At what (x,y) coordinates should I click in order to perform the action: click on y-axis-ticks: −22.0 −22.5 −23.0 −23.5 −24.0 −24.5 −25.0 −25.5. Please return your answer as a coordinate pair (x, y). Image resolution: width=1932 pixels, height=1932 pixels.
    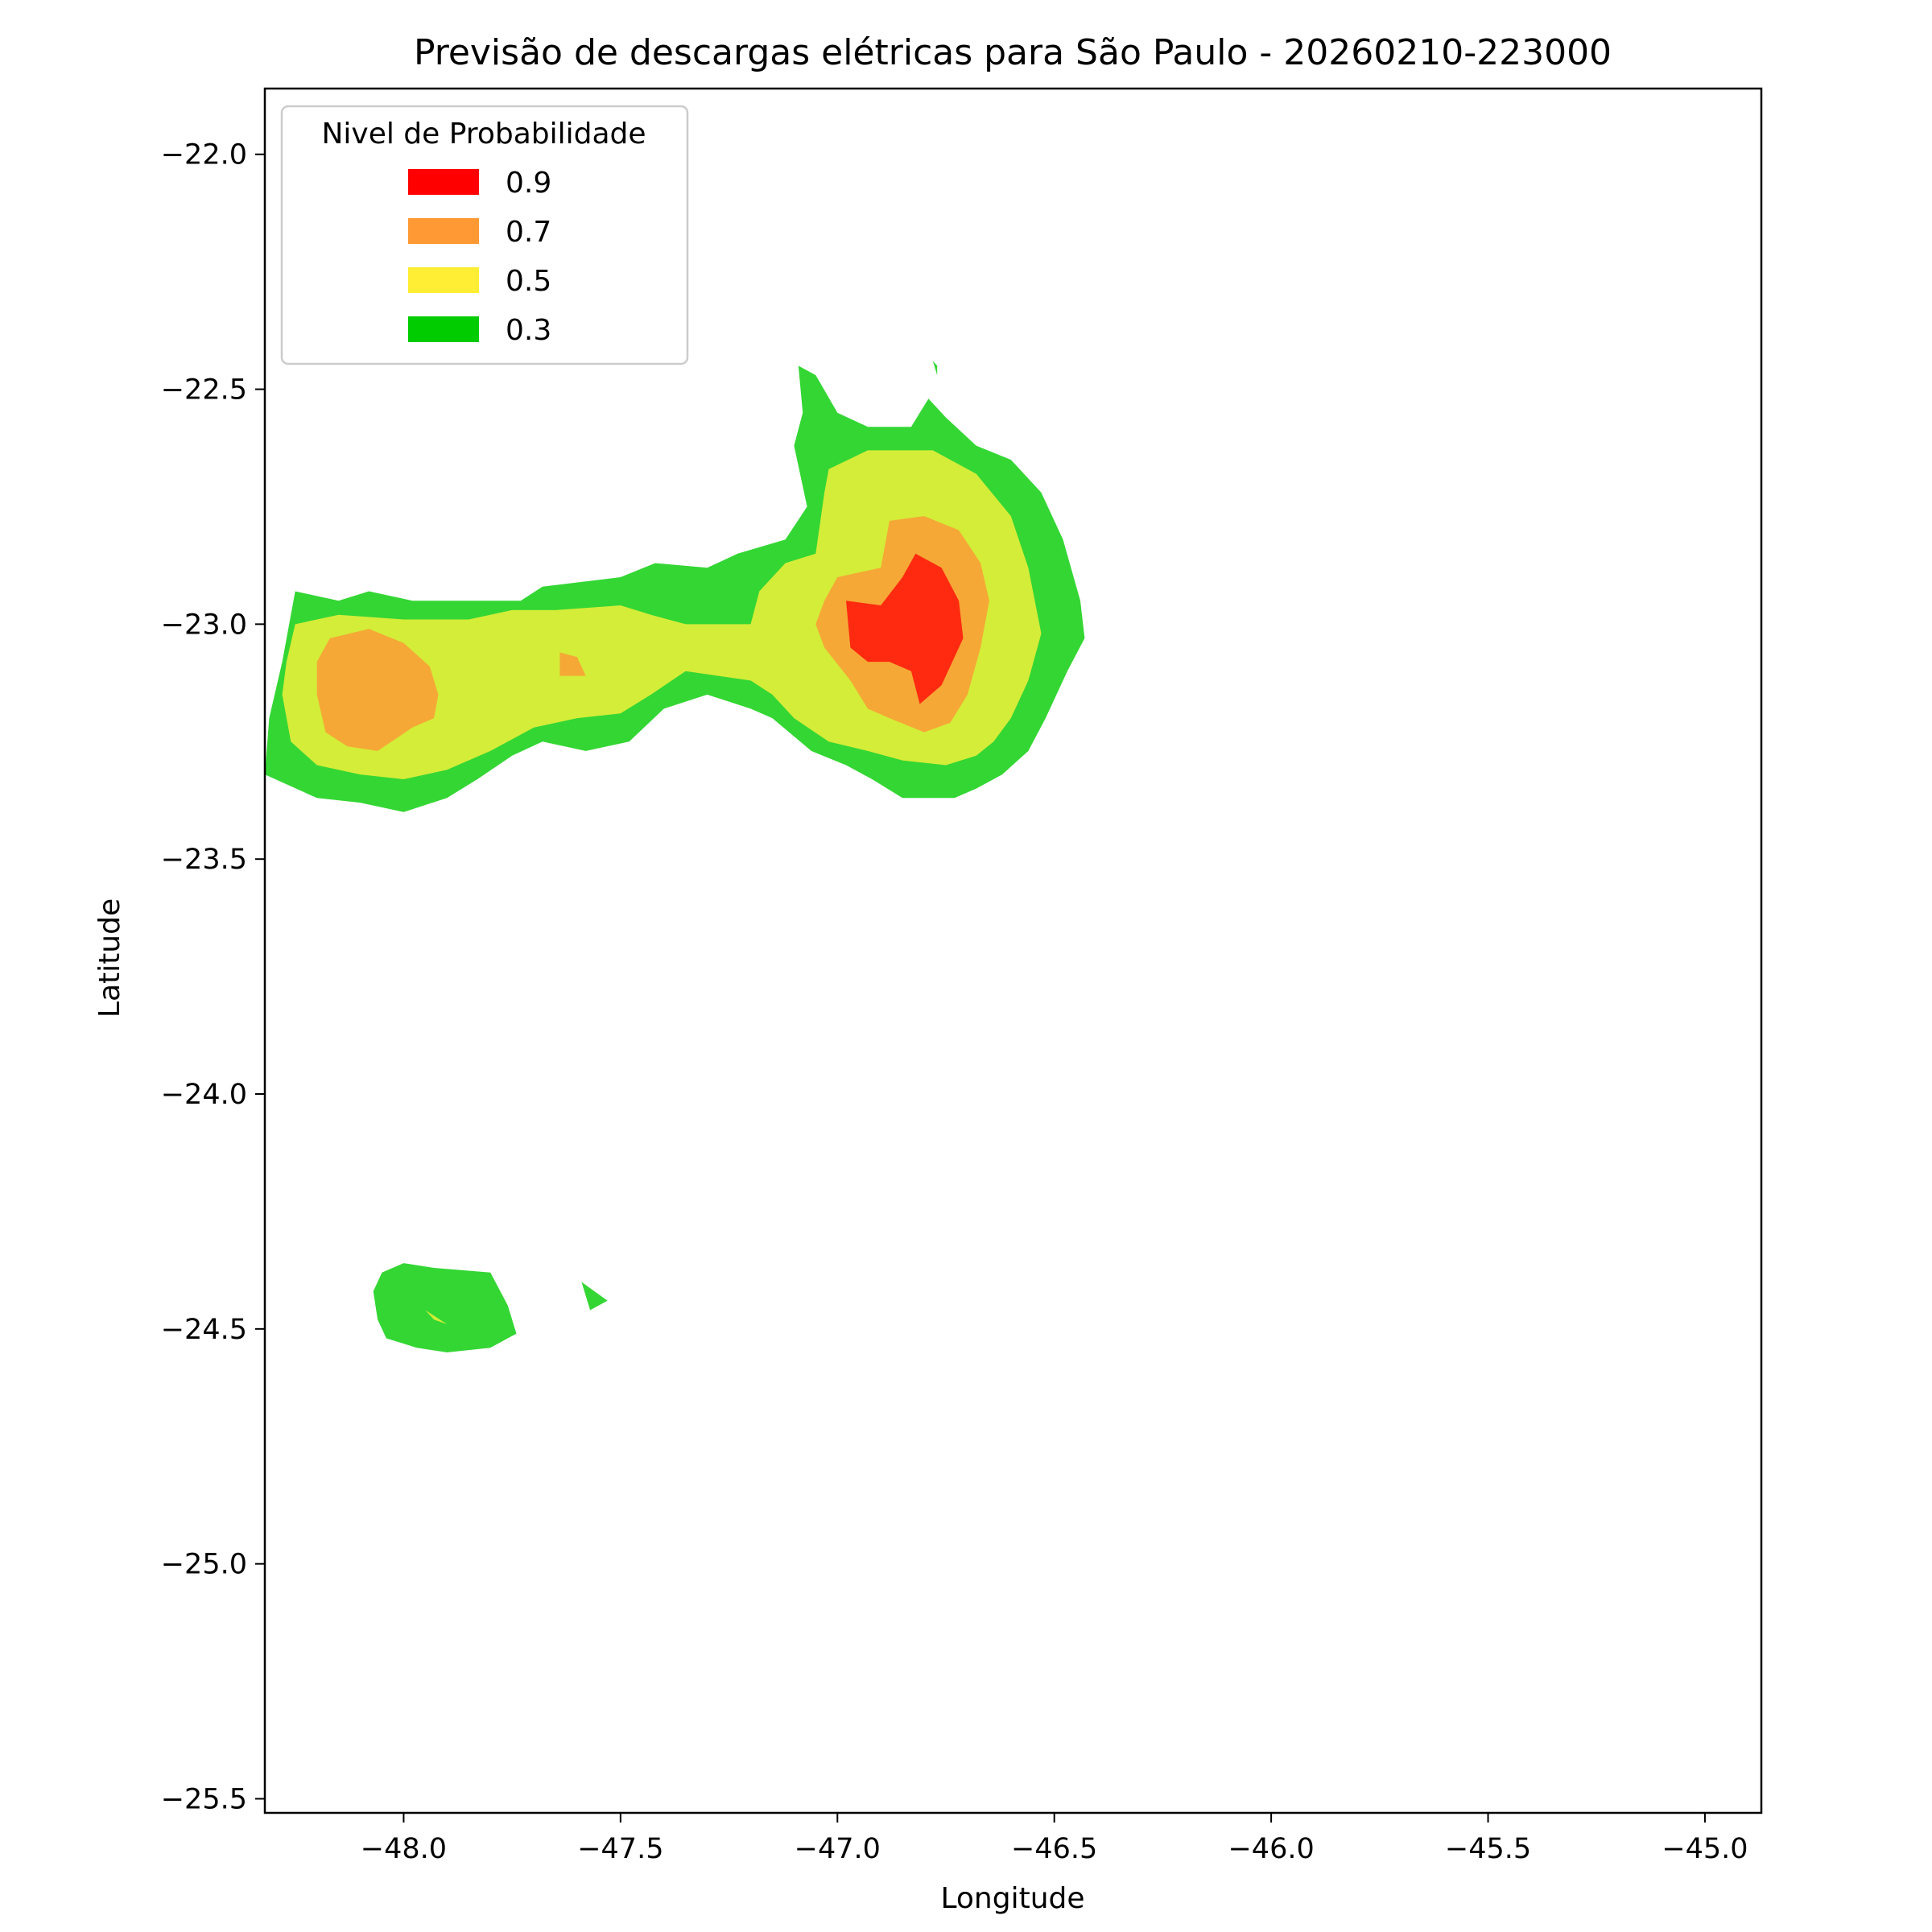
    Looking at the image, I should click on (213, 977).